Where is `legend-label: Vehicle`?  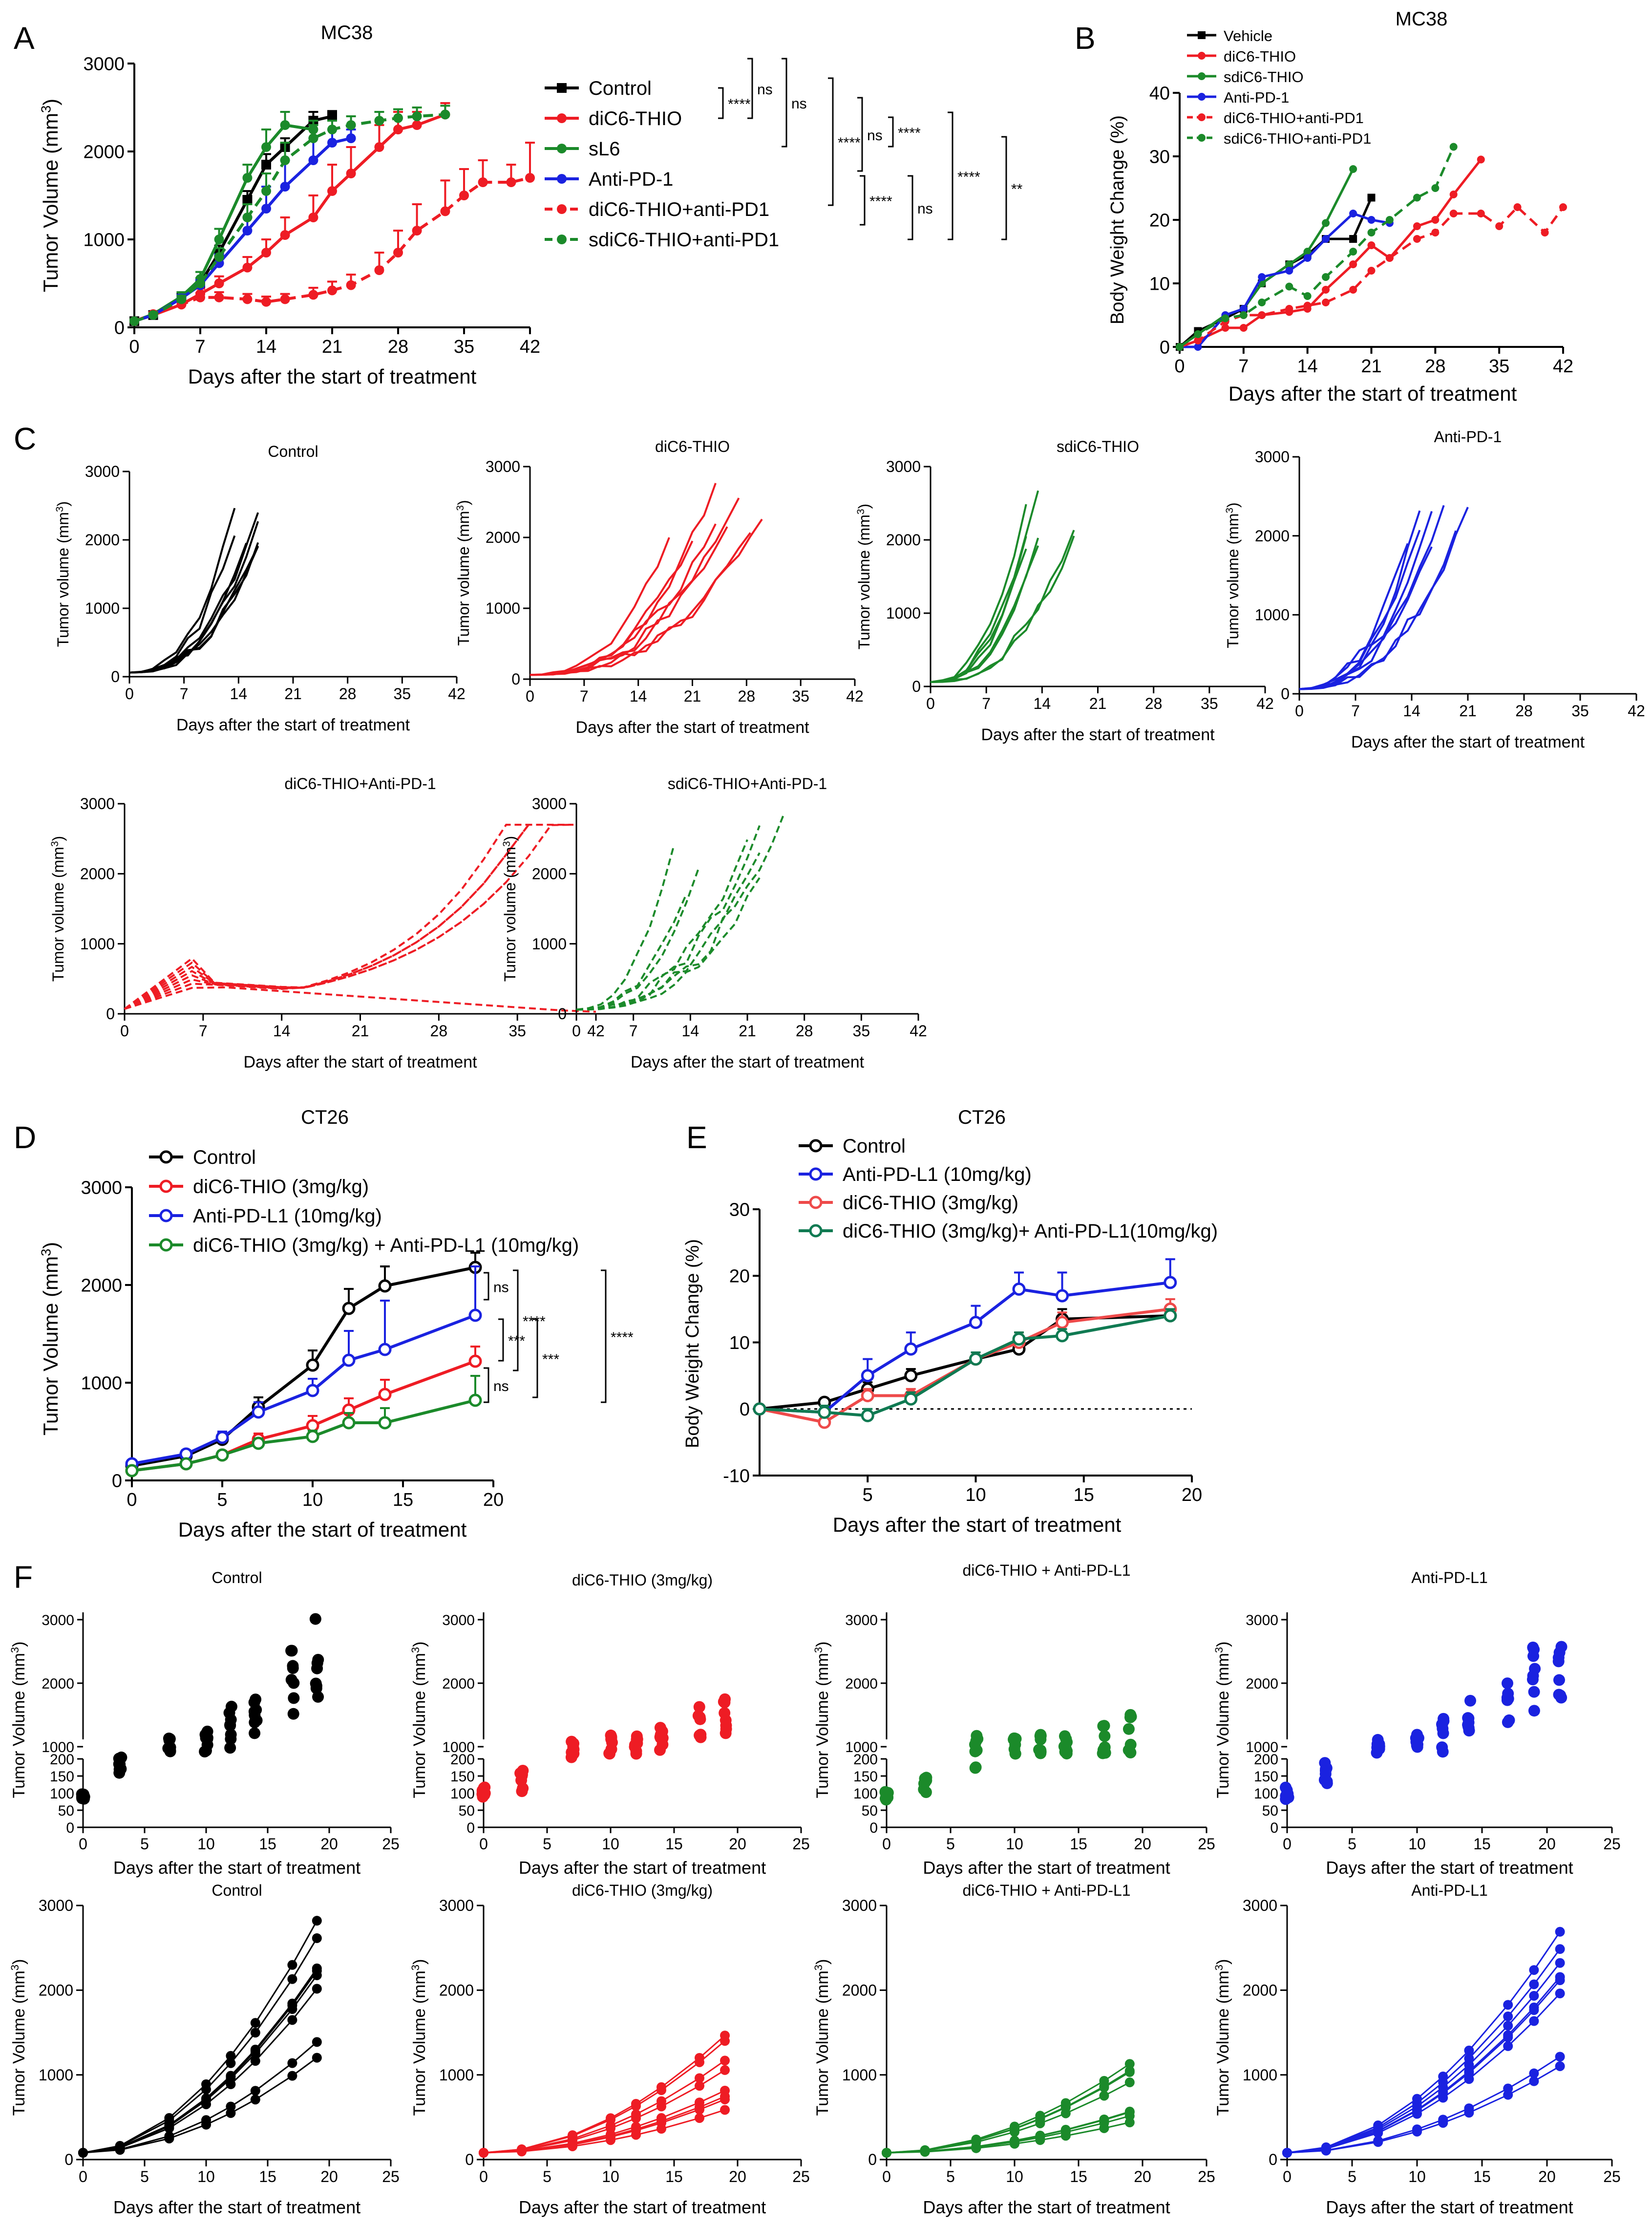
legend-label: Vehicle is located at coordinates (1248, 35).